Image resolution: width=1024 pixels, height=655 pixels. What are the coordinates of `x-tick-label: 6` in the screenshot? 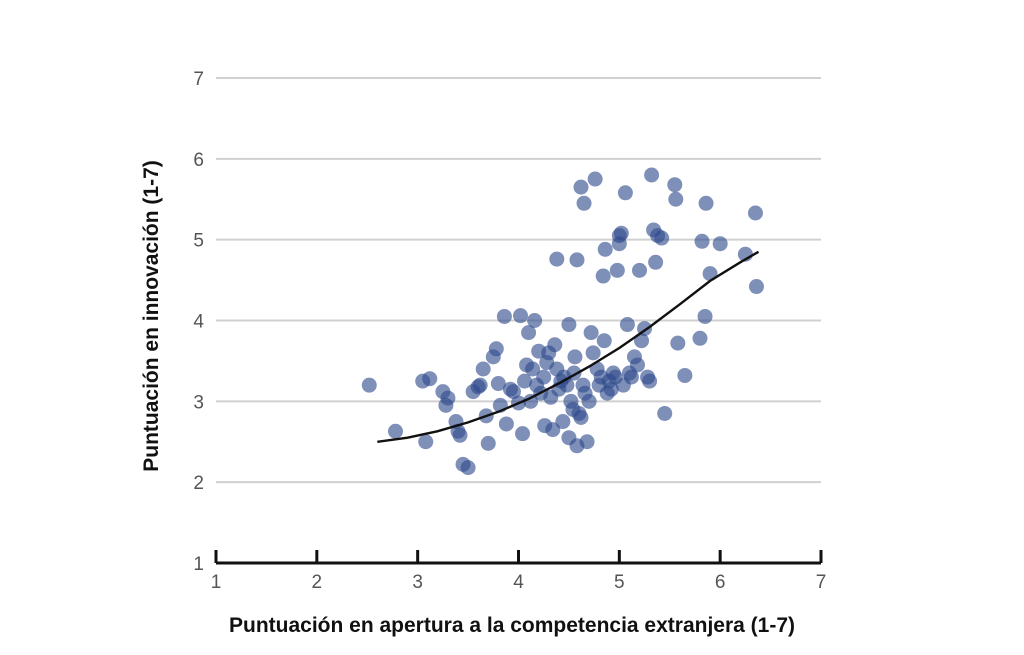 It's located at (720, 582).